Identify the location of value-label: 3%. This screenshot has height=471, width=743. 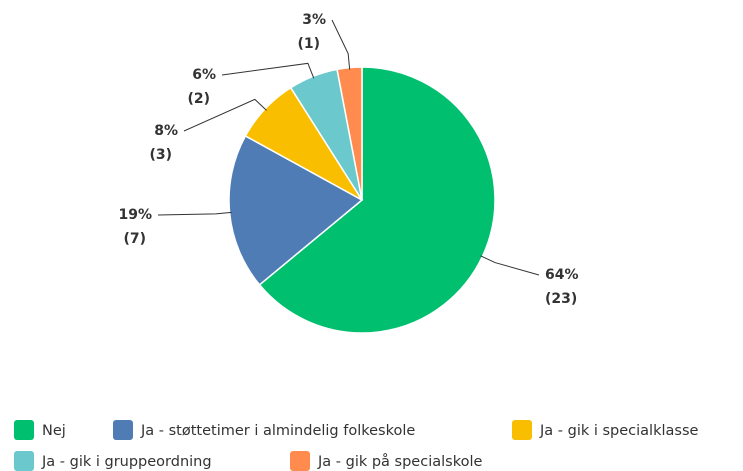
(314, 20).